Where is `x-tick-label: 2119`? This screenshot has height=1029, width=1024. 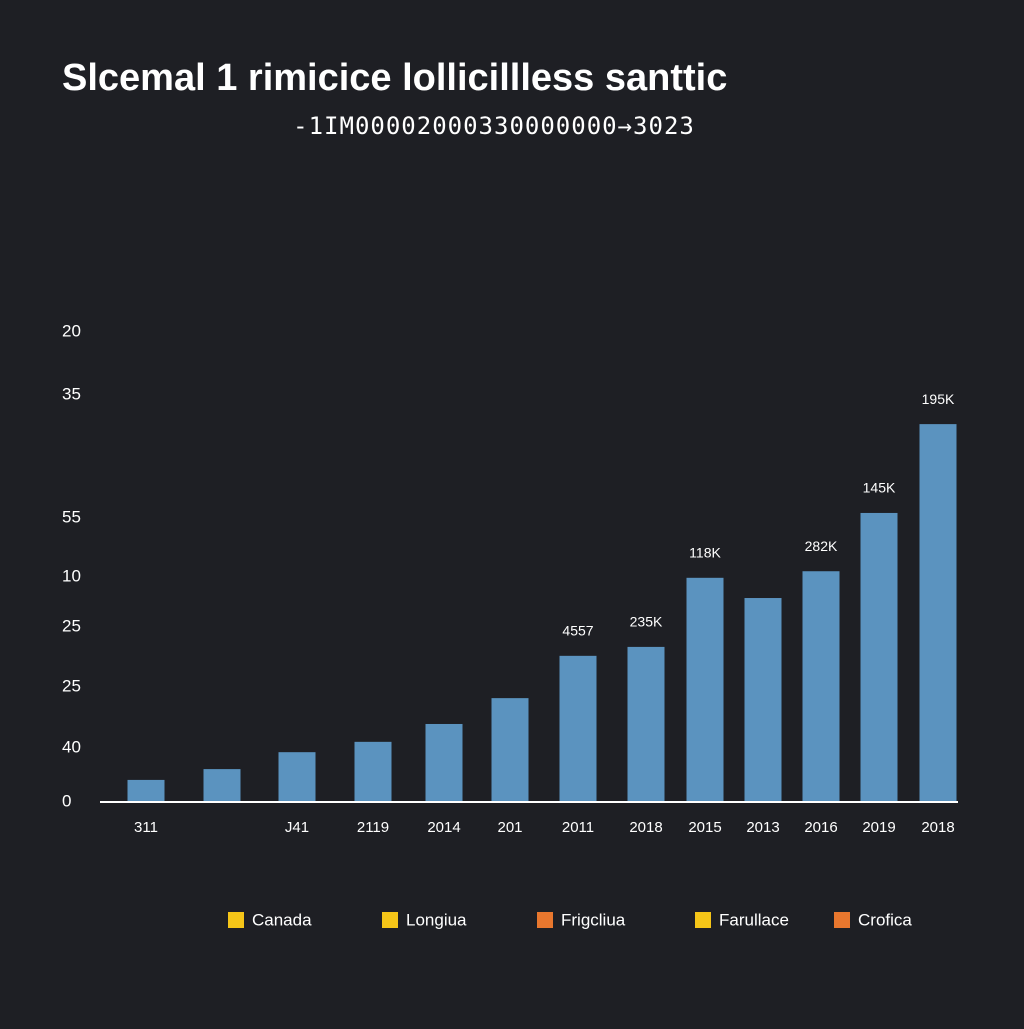 x-tick-label: 2119 is located at coordinates (373, 827).